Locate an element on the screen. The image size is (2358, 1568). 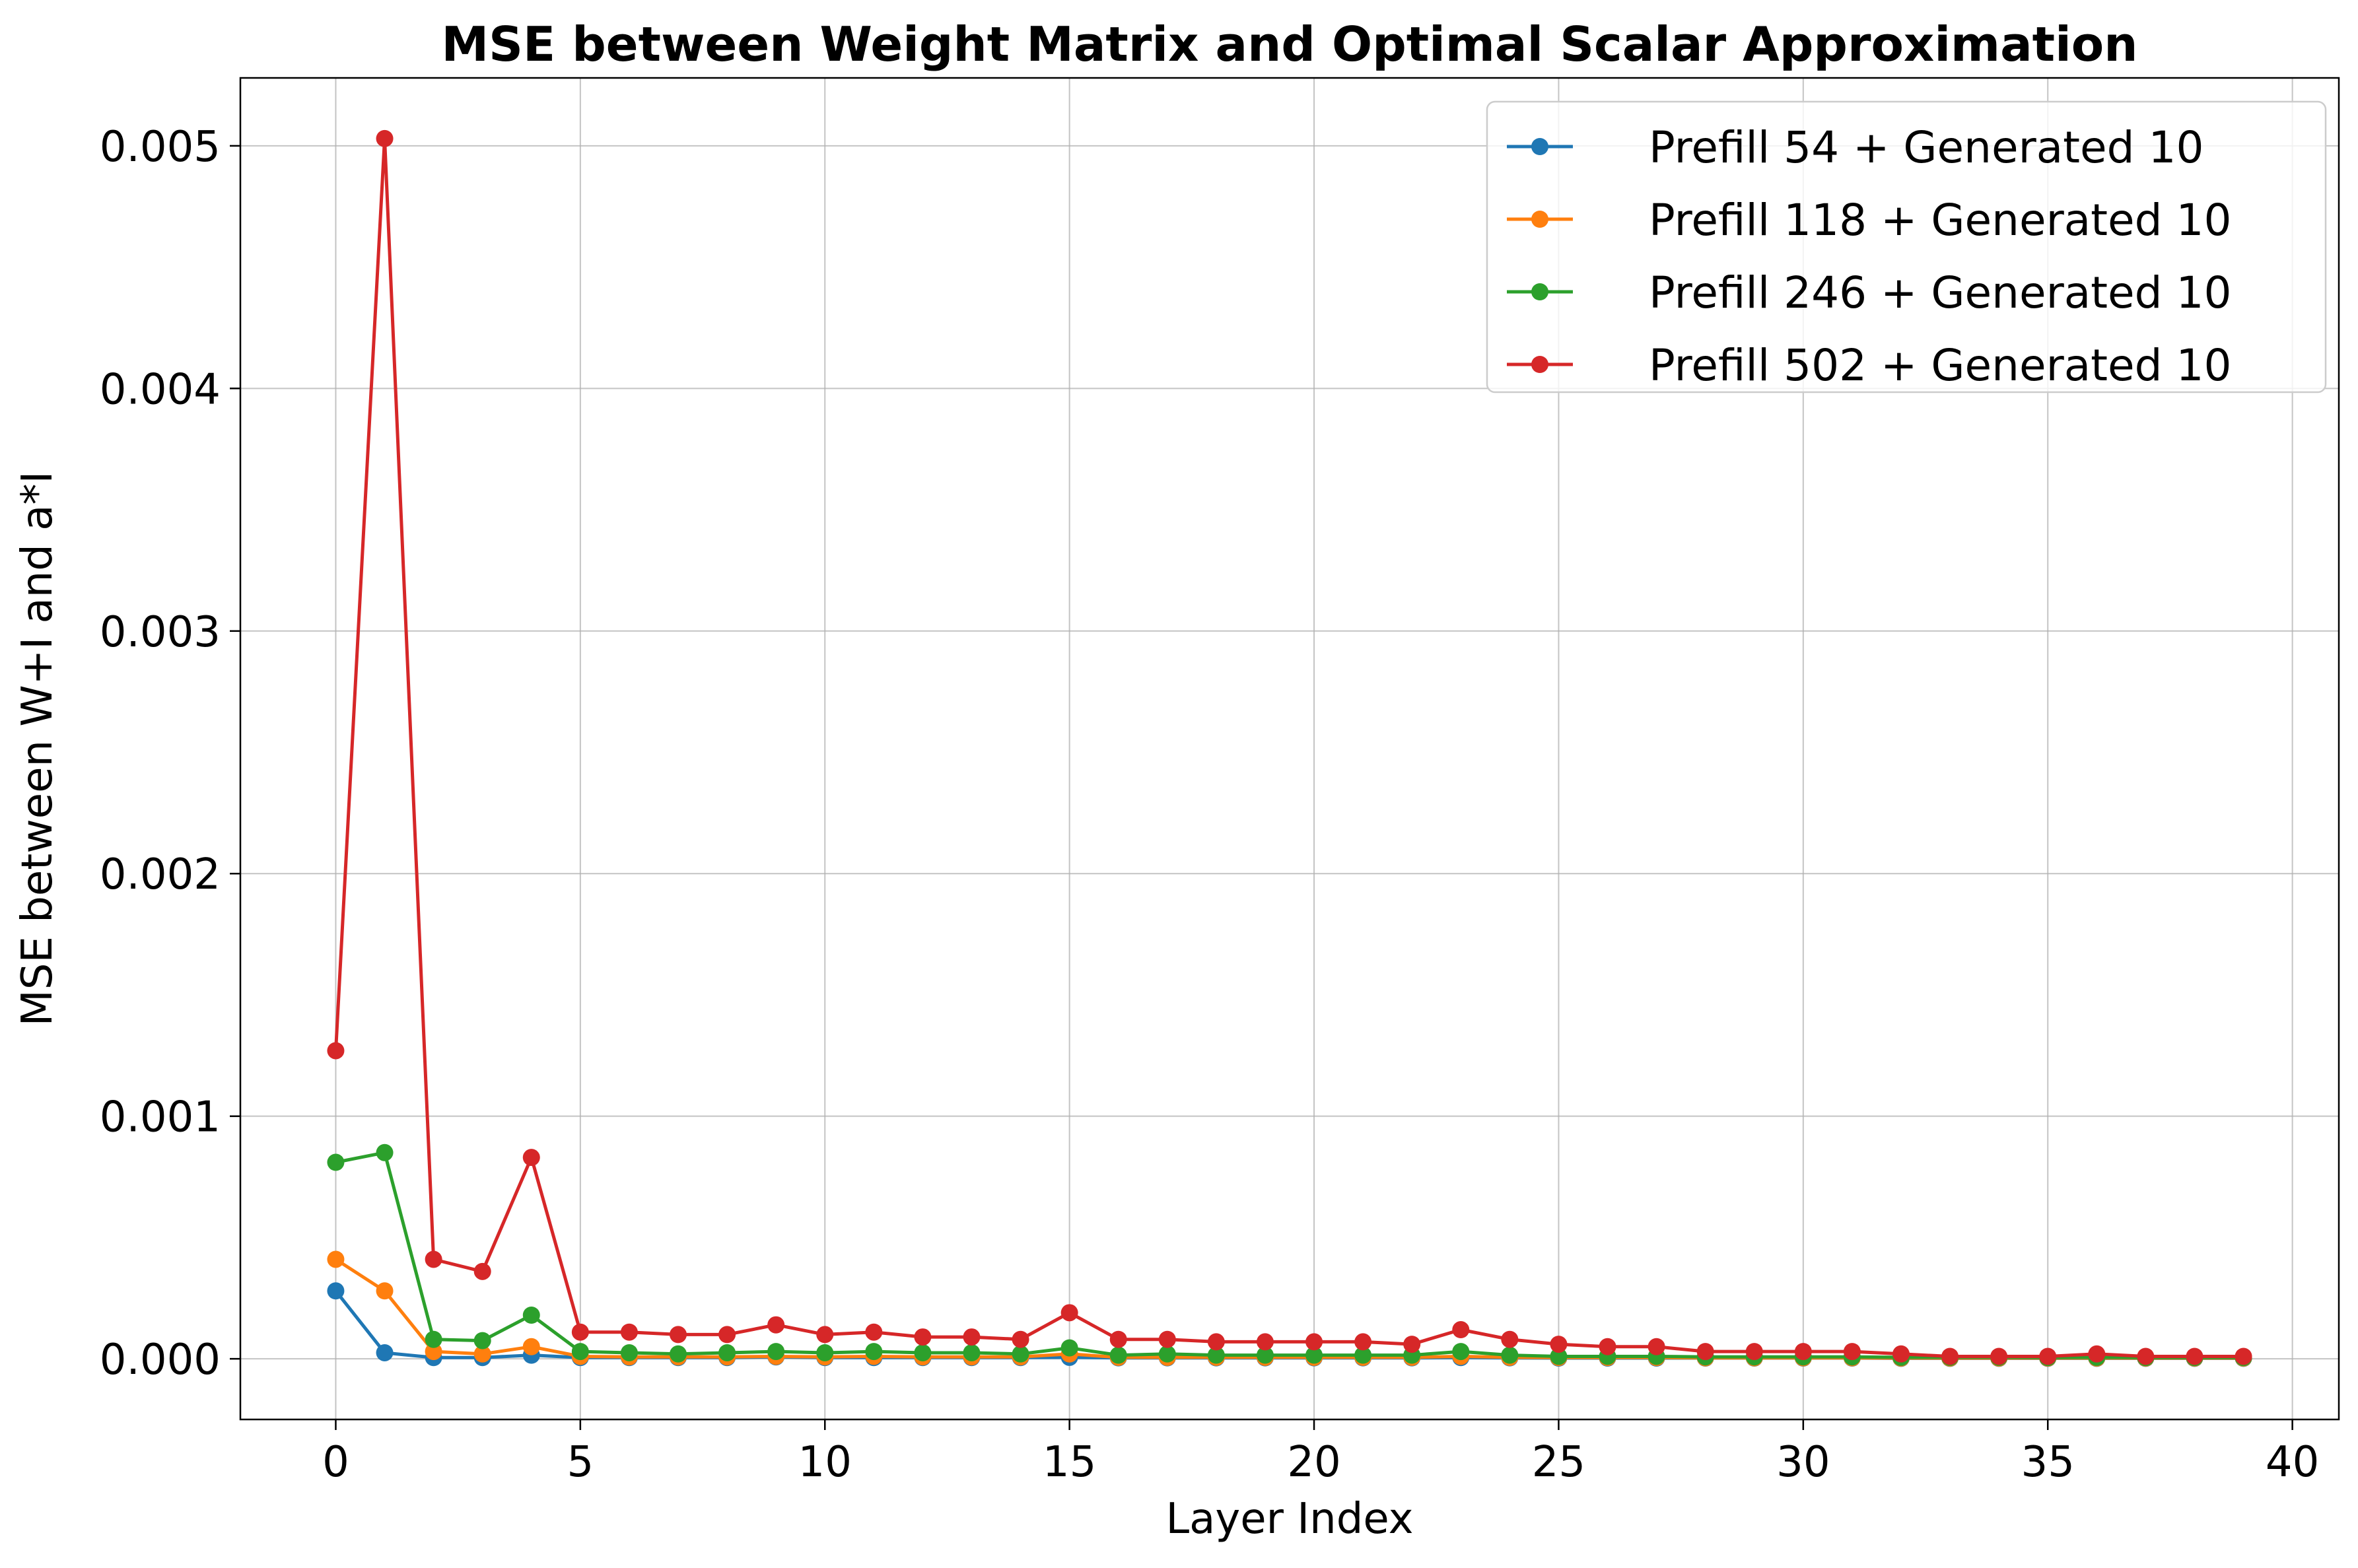
series-line is located at coordinates (1289, 1255).